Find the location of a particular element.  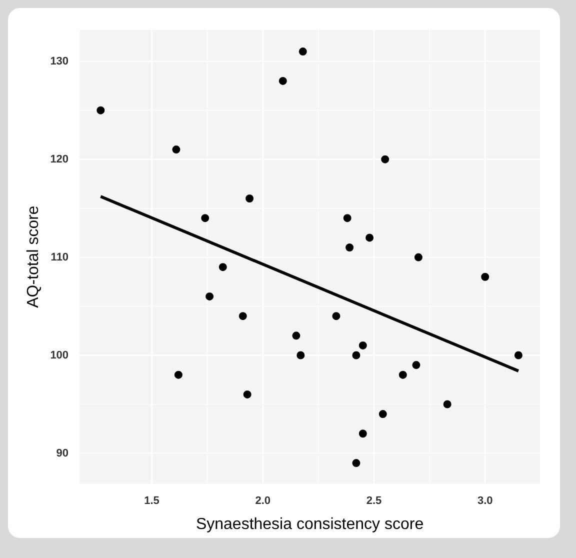

x-axis-title: Synaesthesia consistency score is located at coordinates (310, 524).